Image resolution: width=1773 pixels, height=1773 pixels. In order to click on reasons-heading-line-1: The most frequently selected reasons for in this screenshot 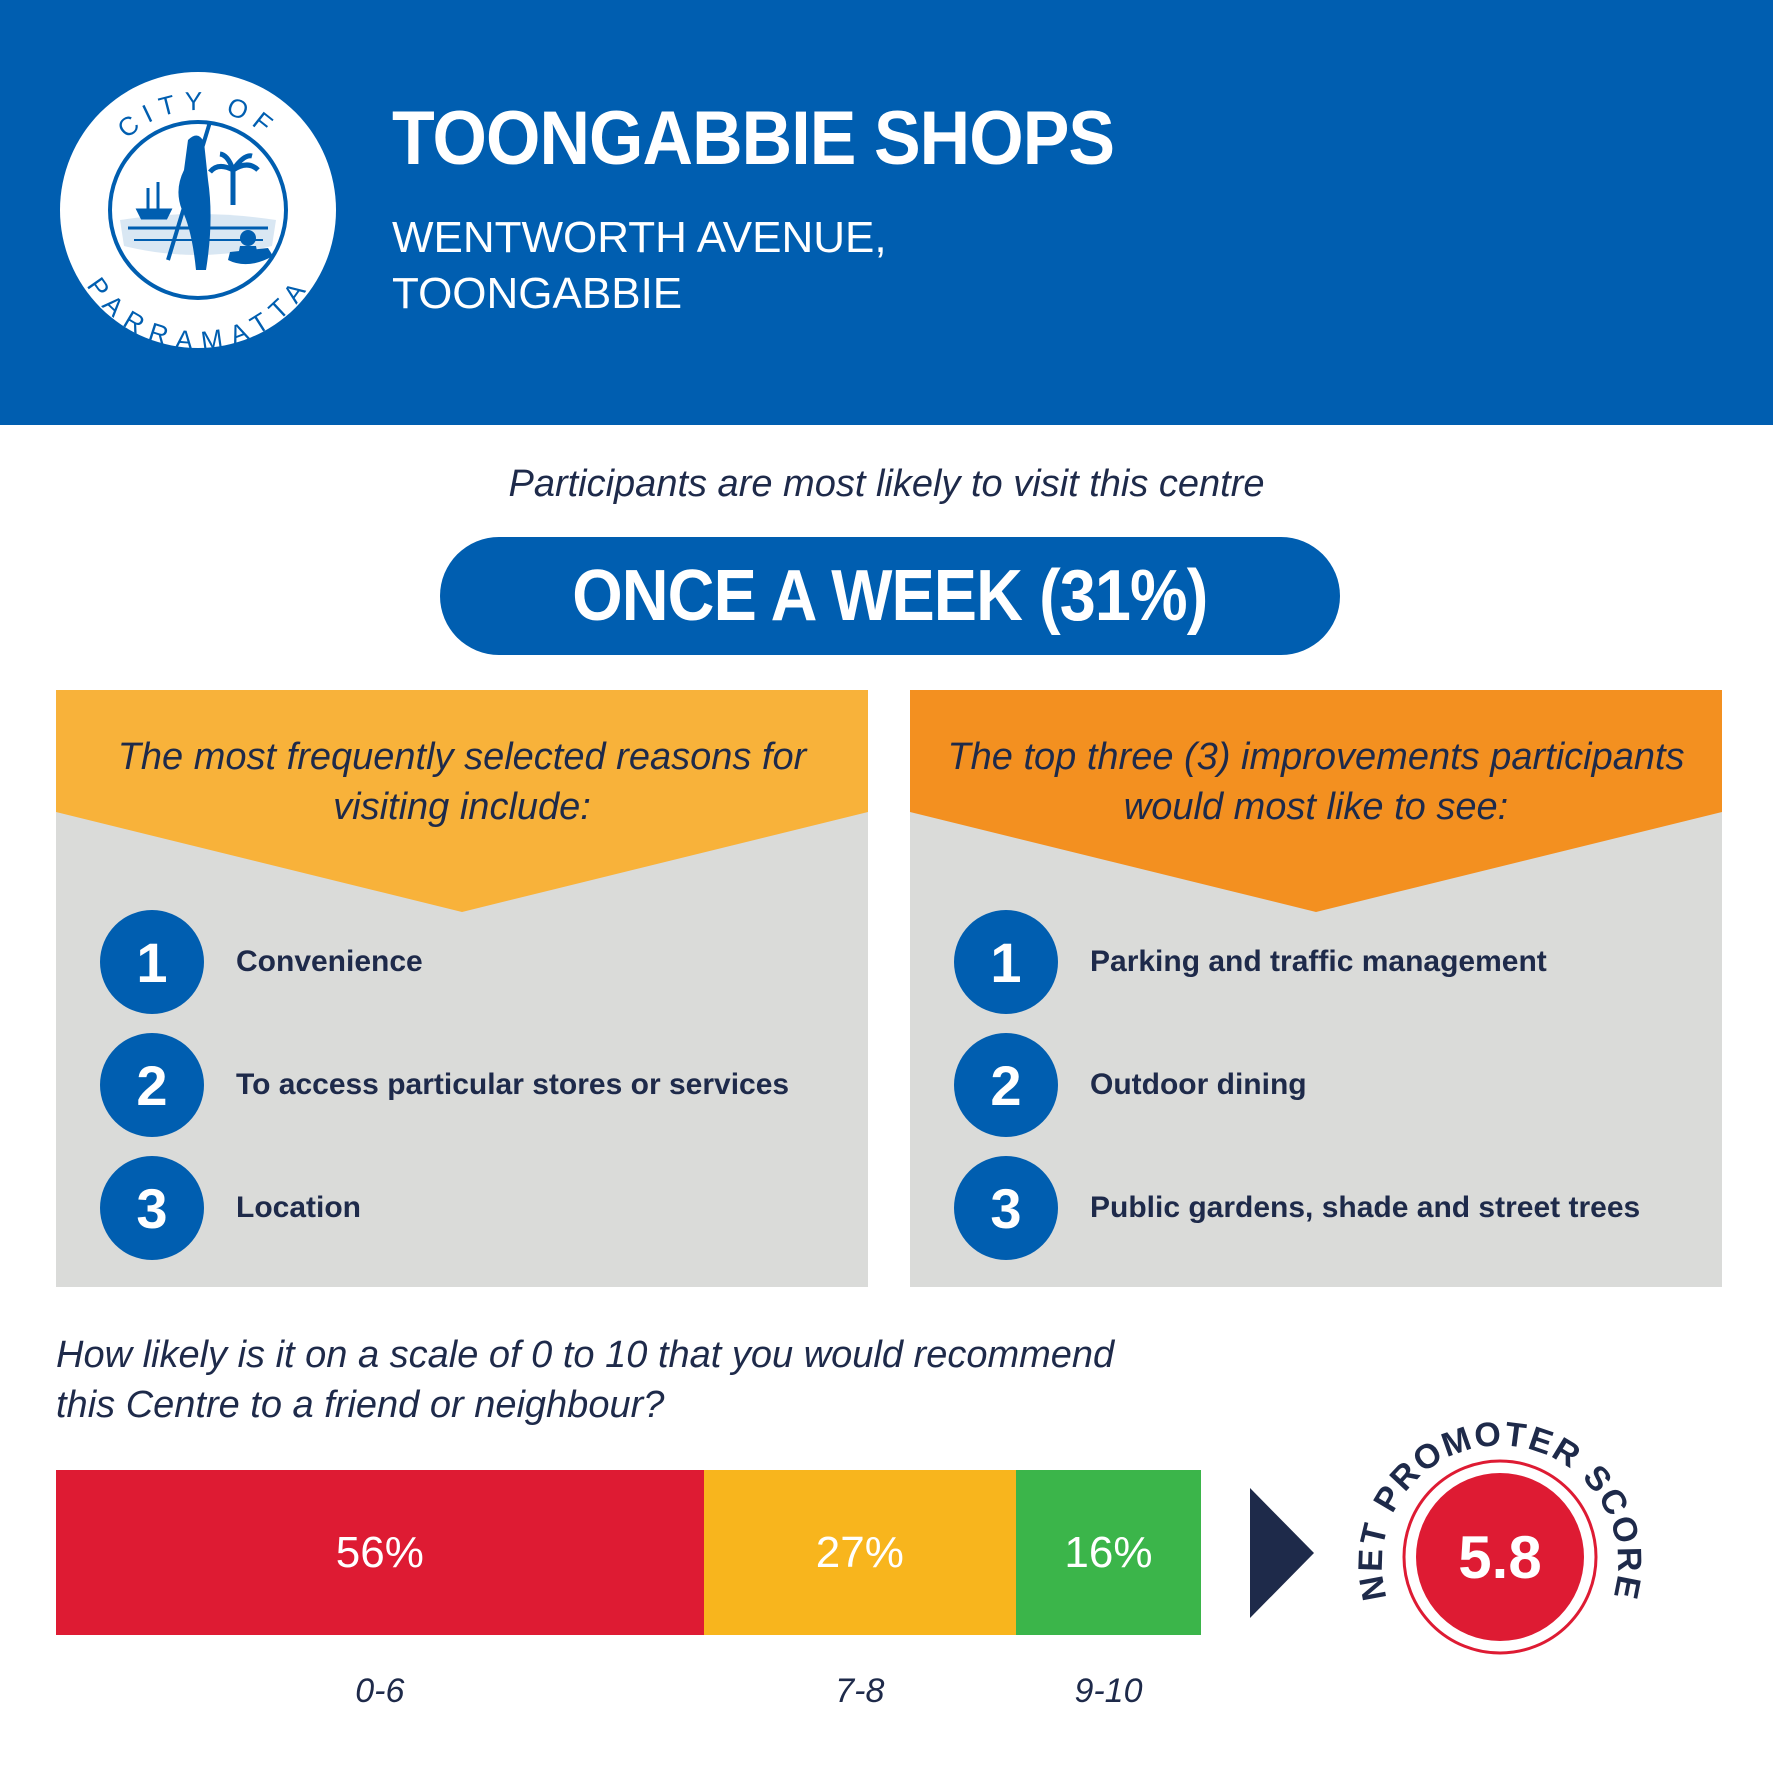, I will do `click(462, 757)`.